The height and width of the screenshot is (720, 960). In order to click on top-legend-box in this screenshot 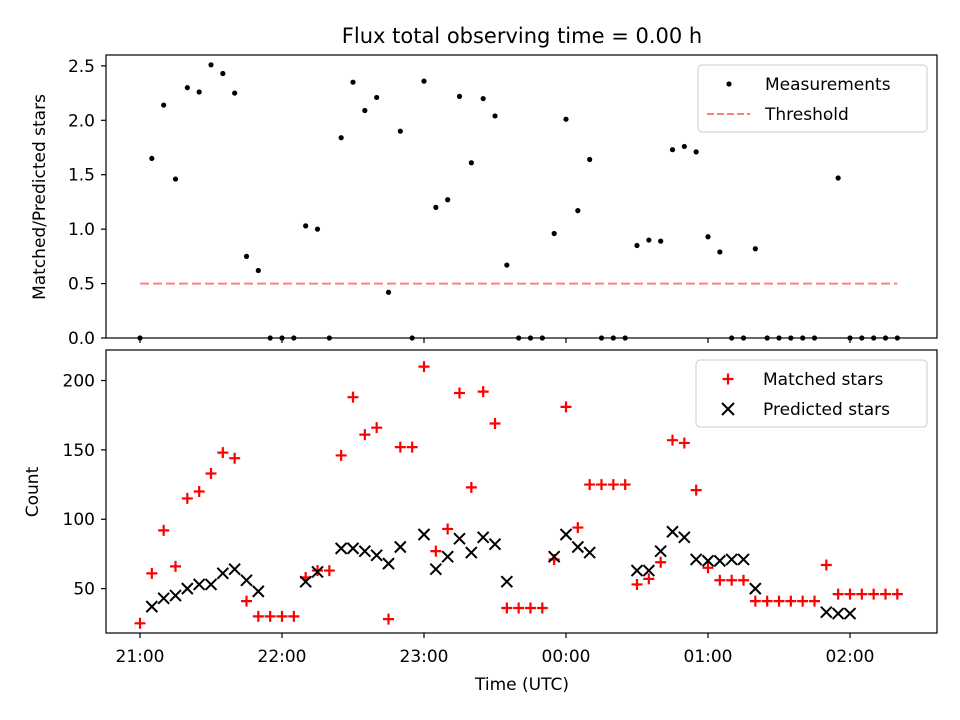, I will do `click(812, 98)`.